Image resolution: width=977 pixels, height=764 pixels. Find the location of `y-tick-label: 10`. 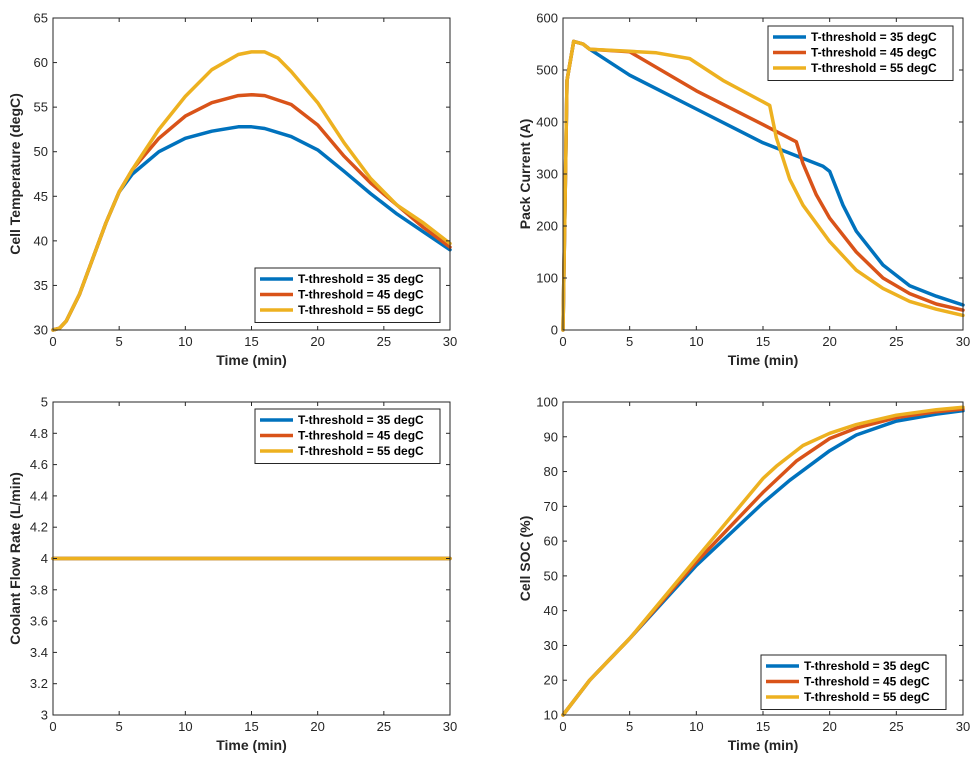

y-tick-label: 10 is located at coordinates (551, 715).